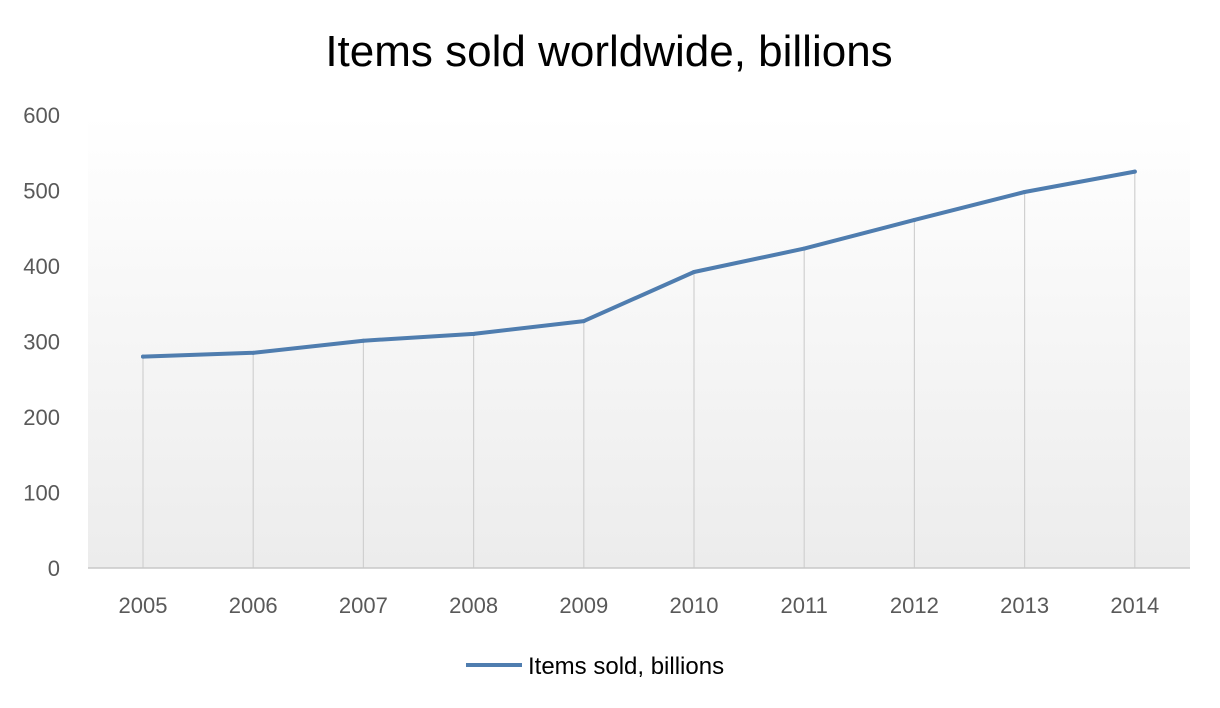  What do you see at coordinates (41, 191) in the screenshot?
I see `y-tick-label: 500` at bounding box center [41, 191].